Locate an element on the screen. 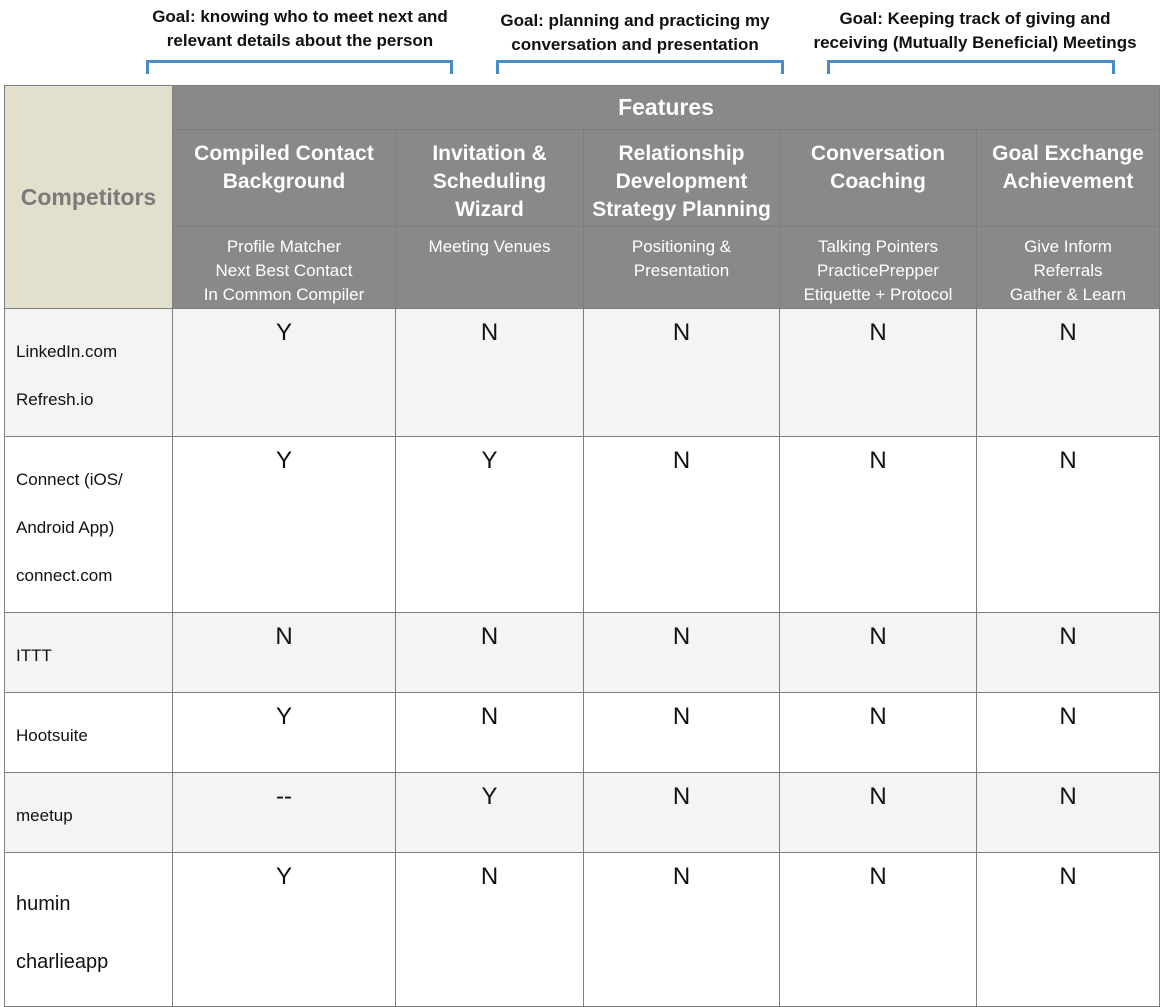 Image resolution: width=1164 pixels, height=1007 pixels. table-row: ITTT N N N N N is located at coordinates (582, 652).